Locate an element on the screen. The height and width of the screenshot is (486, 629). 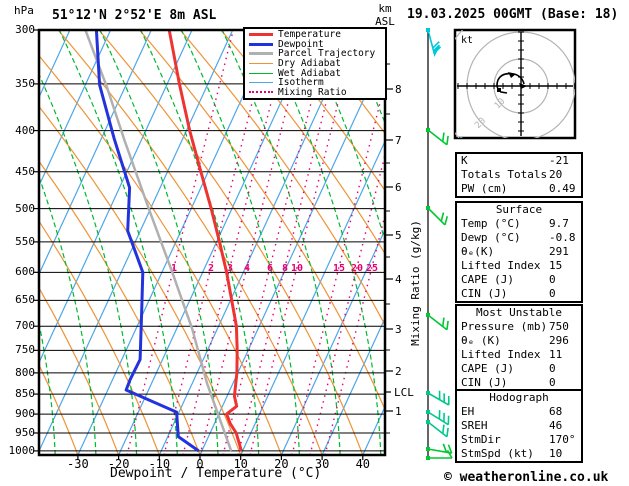
legend-item-label: Dry Adiabat is located at coordinates (309, 64).